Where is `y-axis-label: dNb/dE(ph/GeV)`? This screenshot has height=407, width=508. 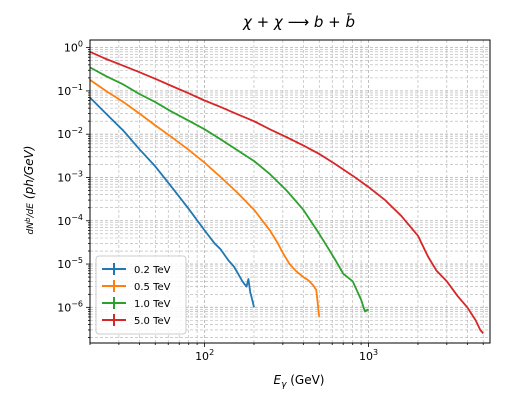
y-axis-label: dNb/dE(ph/GeV) is located at coordinates (29, 190).